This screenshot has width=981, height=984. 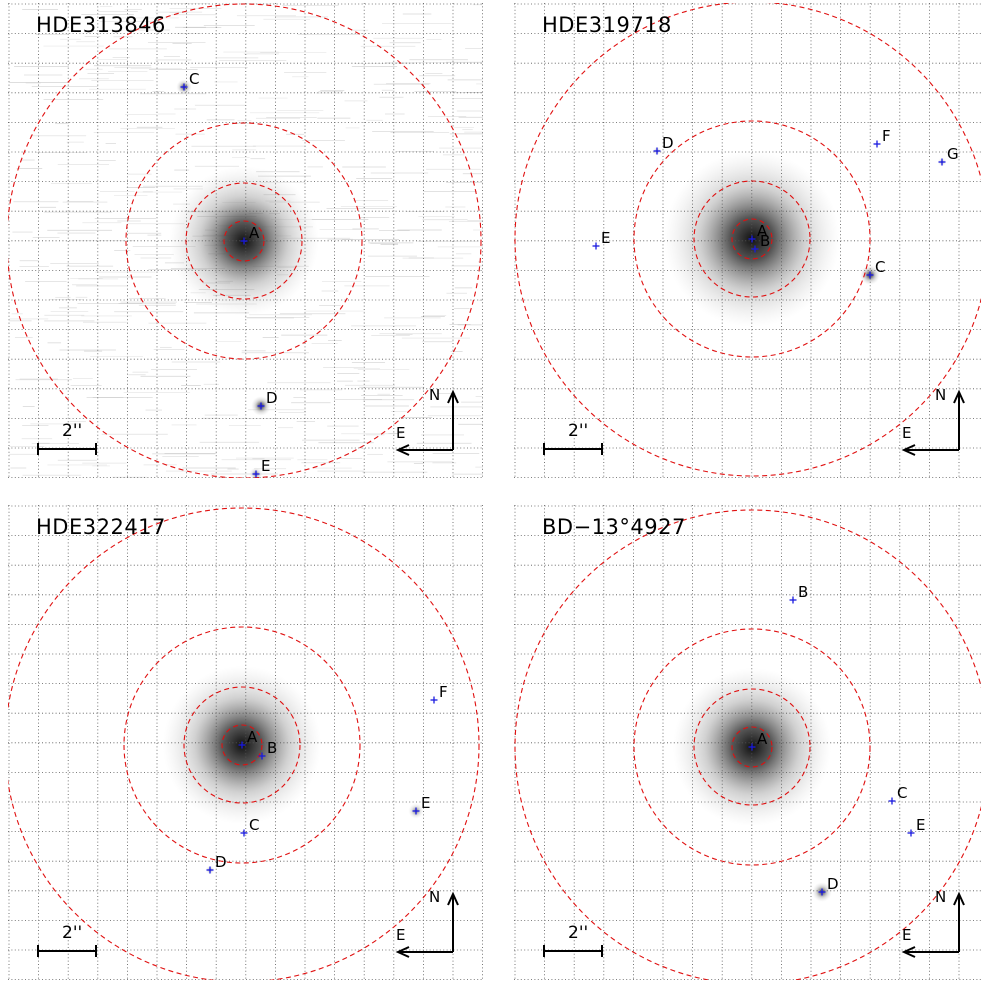 What do you see at coordinates (607, 25) in the screenshot?
I see `panel-title: HDE319718` at bounding box center [607, 25].